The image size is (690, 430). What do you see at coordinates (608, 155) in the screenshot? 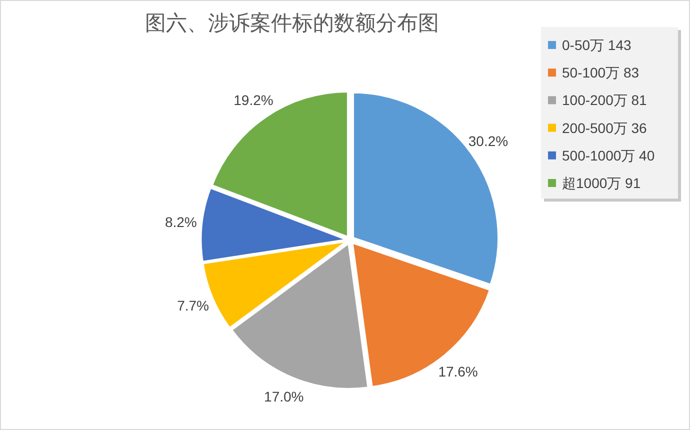
I see `legend-label: 500-1000万 40` at bounding box center [608, 155].